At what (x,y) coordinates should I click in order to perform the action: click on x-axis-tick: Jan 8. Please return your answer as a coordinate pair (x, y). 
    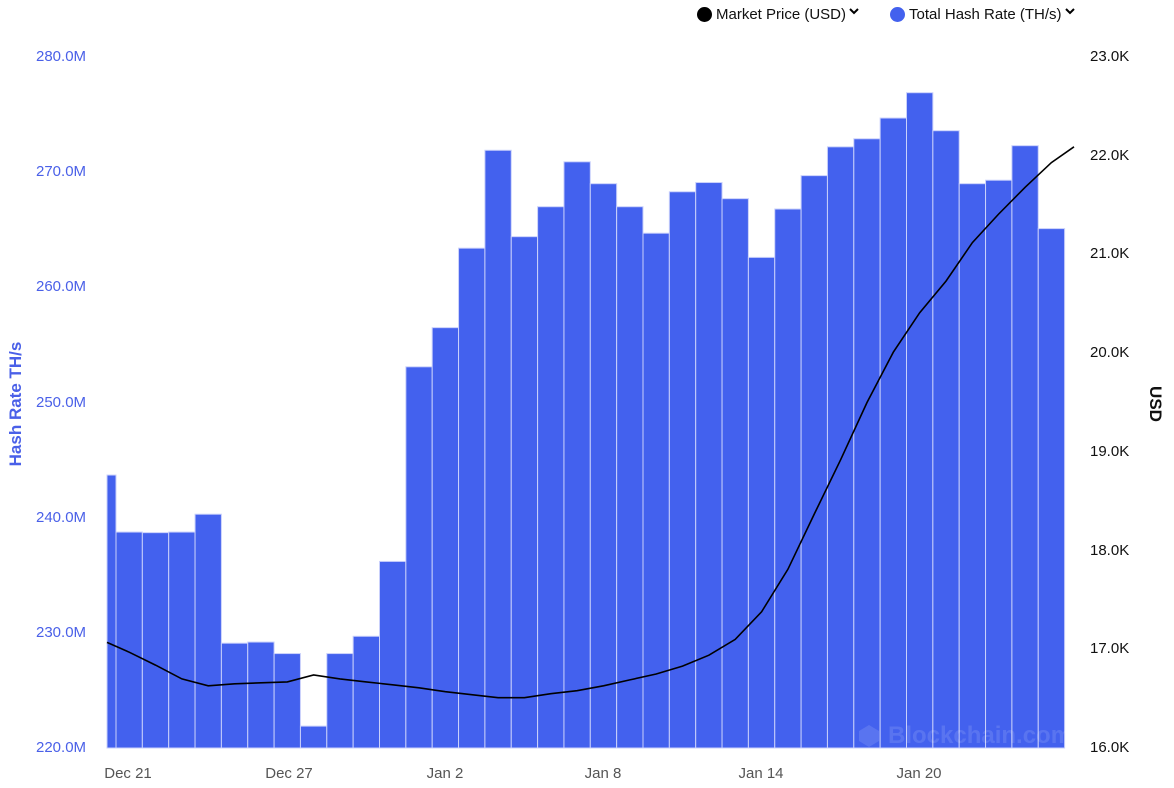
    Looking at the image, I should click on (603, 773).